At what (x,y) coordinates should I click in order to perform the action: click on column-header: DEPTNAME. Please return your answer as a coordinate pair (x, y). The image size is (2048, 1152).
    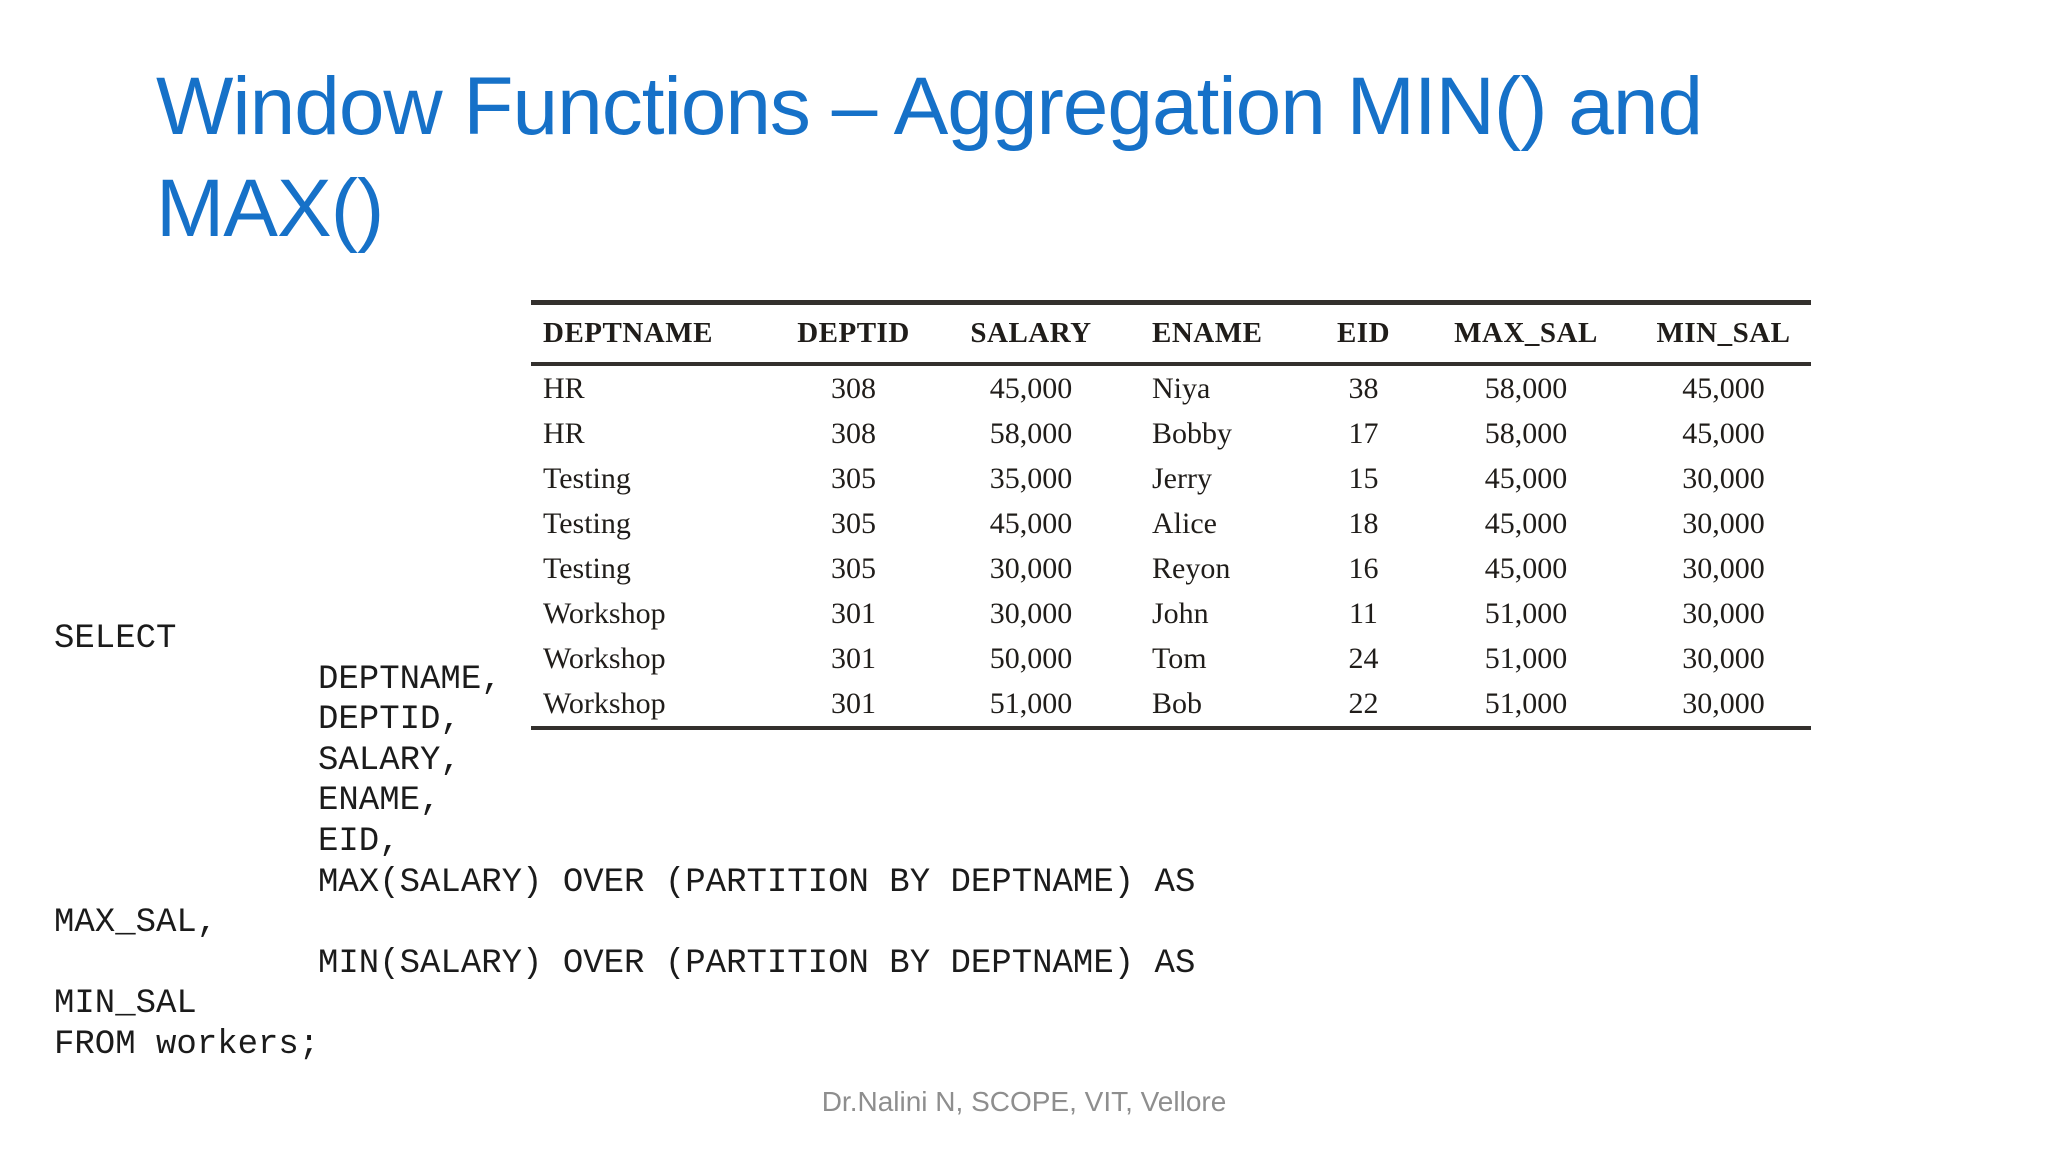
    Looking at the image, I should click on (656, 334).